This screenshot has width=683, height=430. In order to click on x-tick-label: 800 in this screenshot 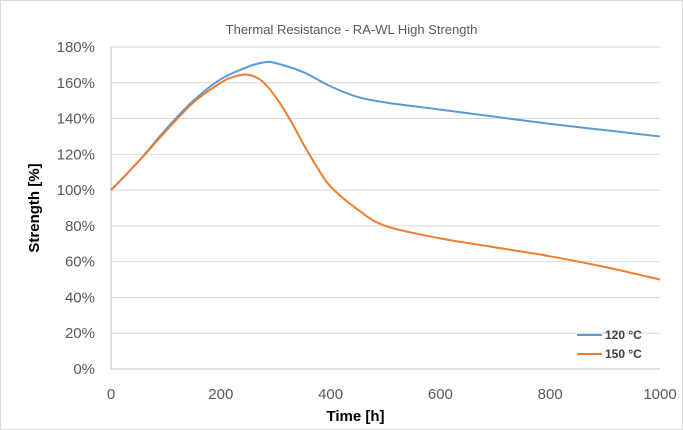, I will do `click(550, 394)`.